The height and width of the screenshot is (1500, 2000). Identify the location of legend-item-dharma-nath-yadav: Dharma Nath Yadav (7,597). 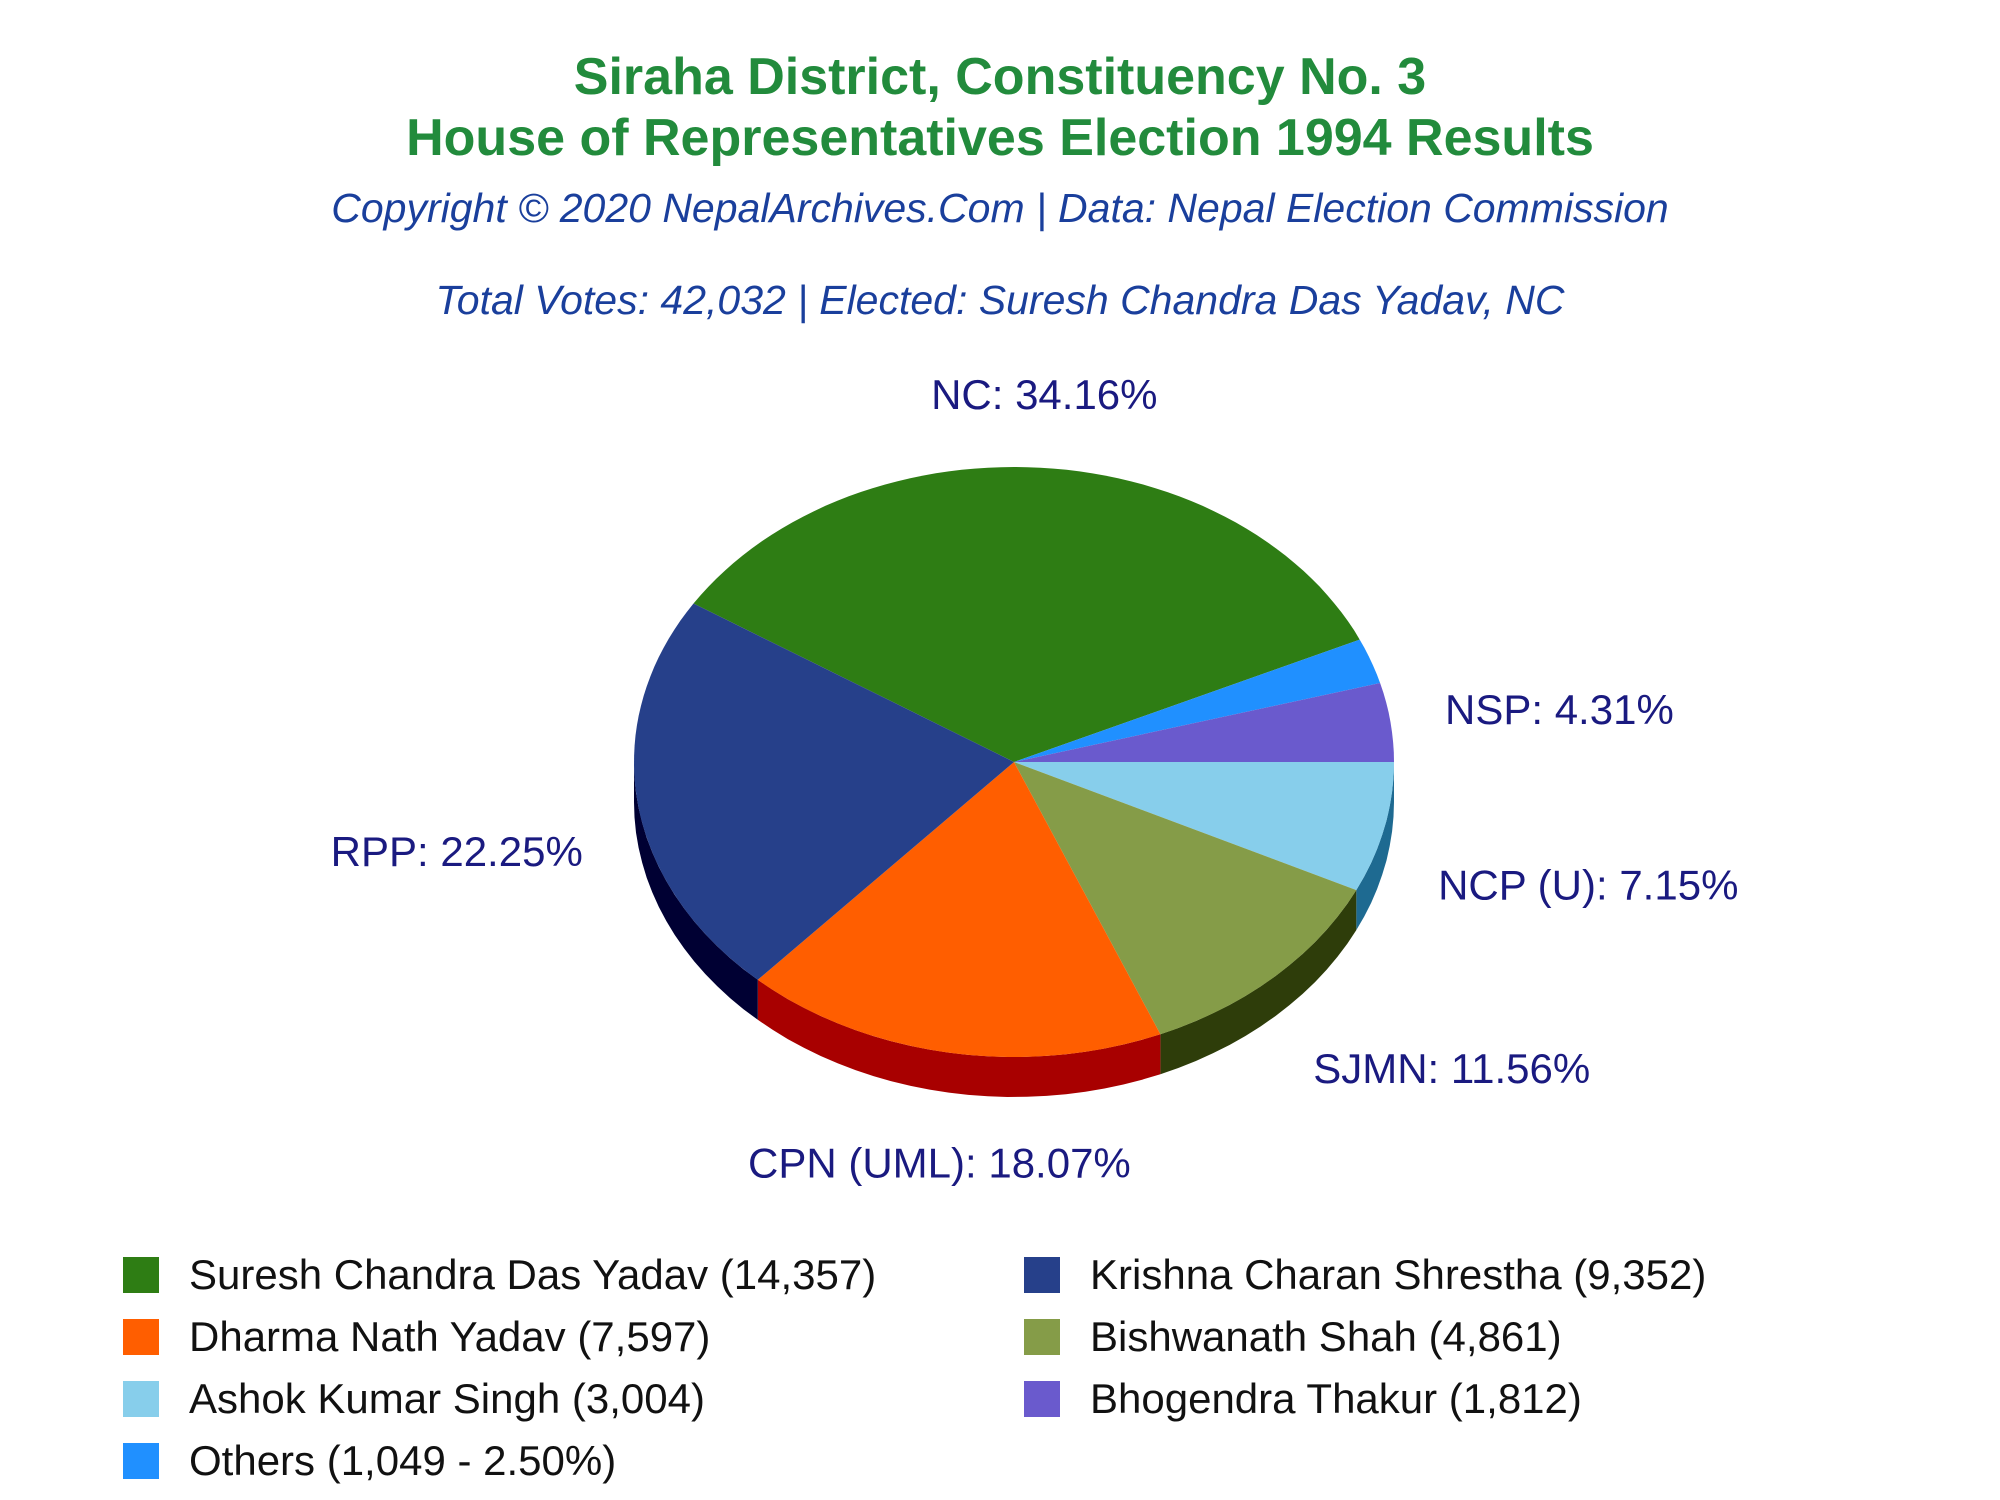
(416, 1337).